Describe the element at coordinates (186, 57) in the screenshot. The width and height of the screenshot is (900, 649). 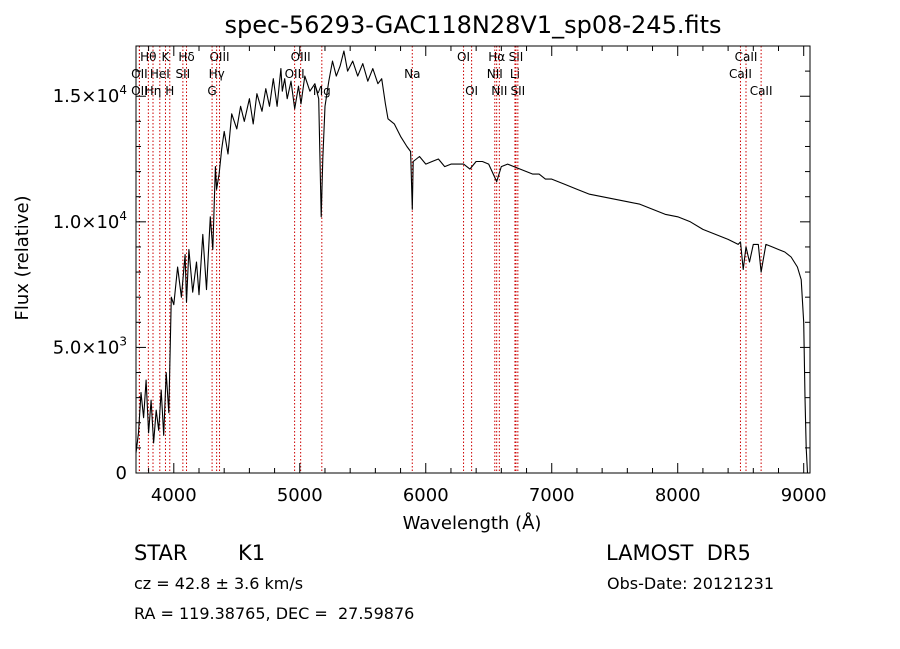
I see `line-marker-label: Hδ` at that location.